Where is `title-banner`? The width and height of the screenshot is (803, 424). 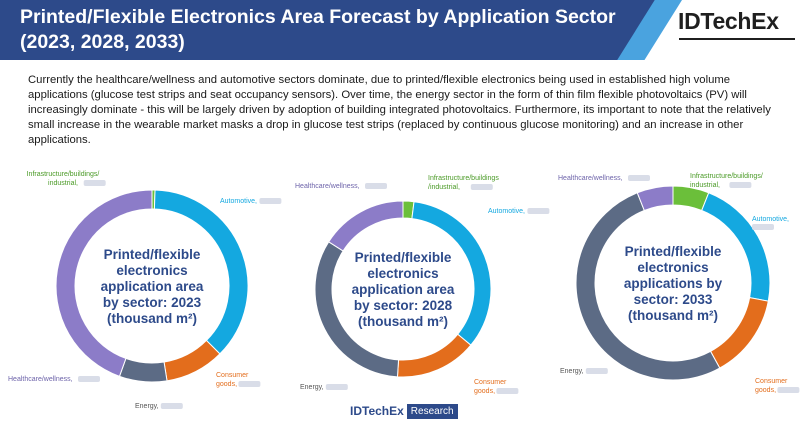
title-banner is located at coordinates (336, 30).